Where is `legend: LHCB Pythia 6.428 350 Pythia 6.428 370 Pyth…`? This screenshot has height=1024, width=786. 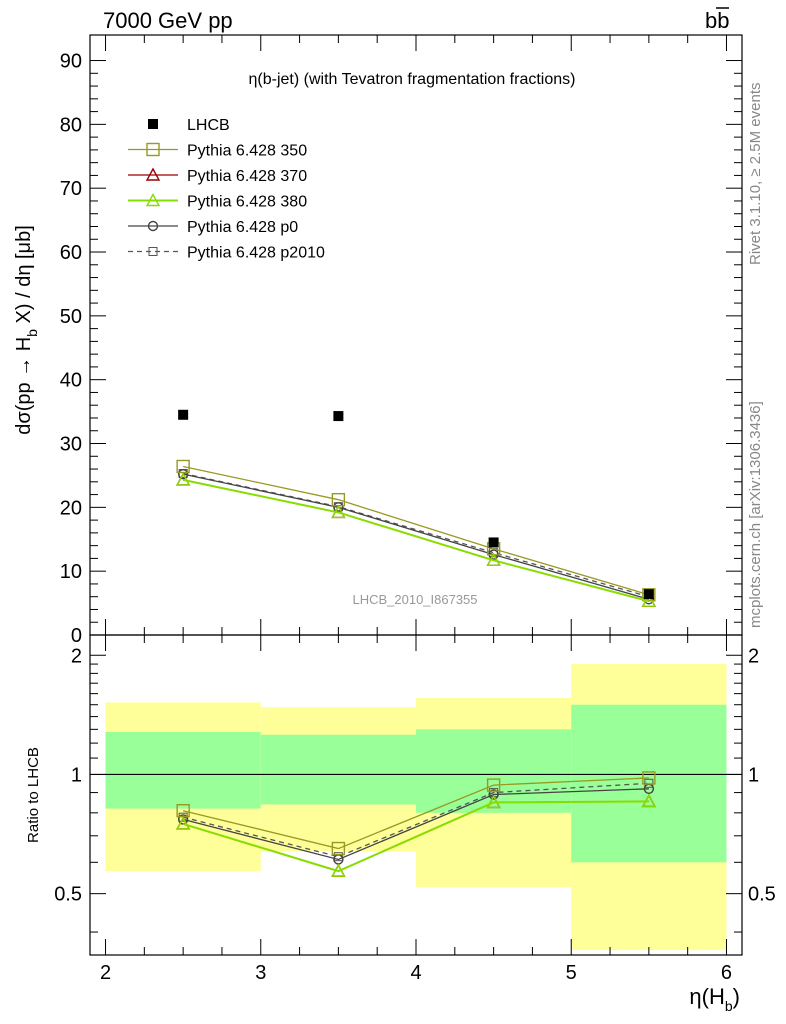 legend: LHCB Pythia 6.428 350 Pythia 6.428 370 Pyth… is located at coordinates (226, 189).